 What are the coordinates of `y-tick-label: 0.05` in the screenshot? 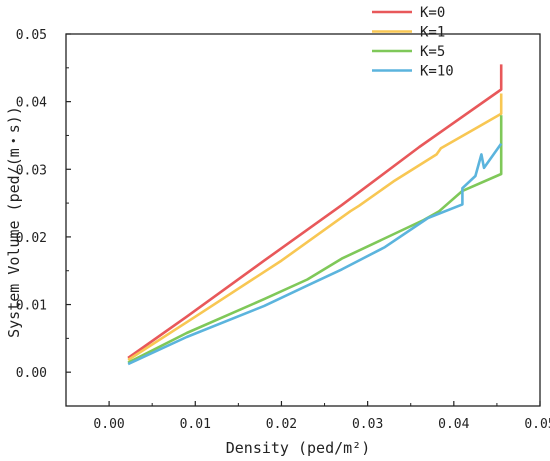 It's located at (31, 35).